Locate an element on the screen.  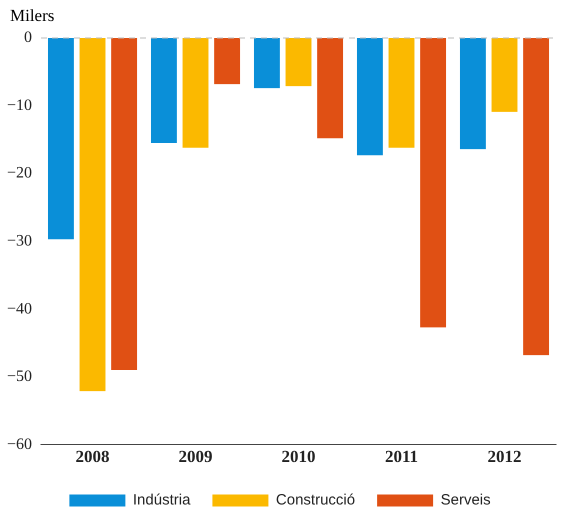
x-tick-label: 2008 is located at coordinates (93, 456).